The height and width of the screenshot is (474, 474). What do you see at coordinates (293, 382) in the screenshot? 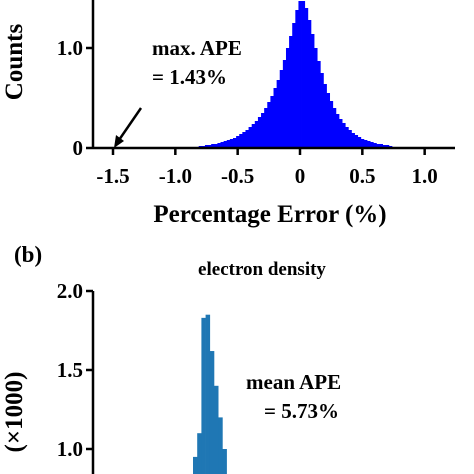
I see `panel-b-annotation-line1: mean APE` at bounding box center [293, 382].